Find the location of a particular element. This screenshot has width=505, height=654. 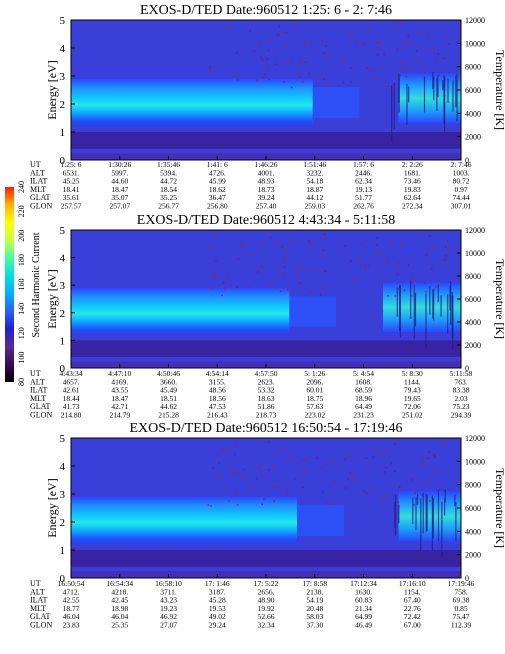

ephemeris-cell: 4:50:46 is located at coordinates (168, 373).